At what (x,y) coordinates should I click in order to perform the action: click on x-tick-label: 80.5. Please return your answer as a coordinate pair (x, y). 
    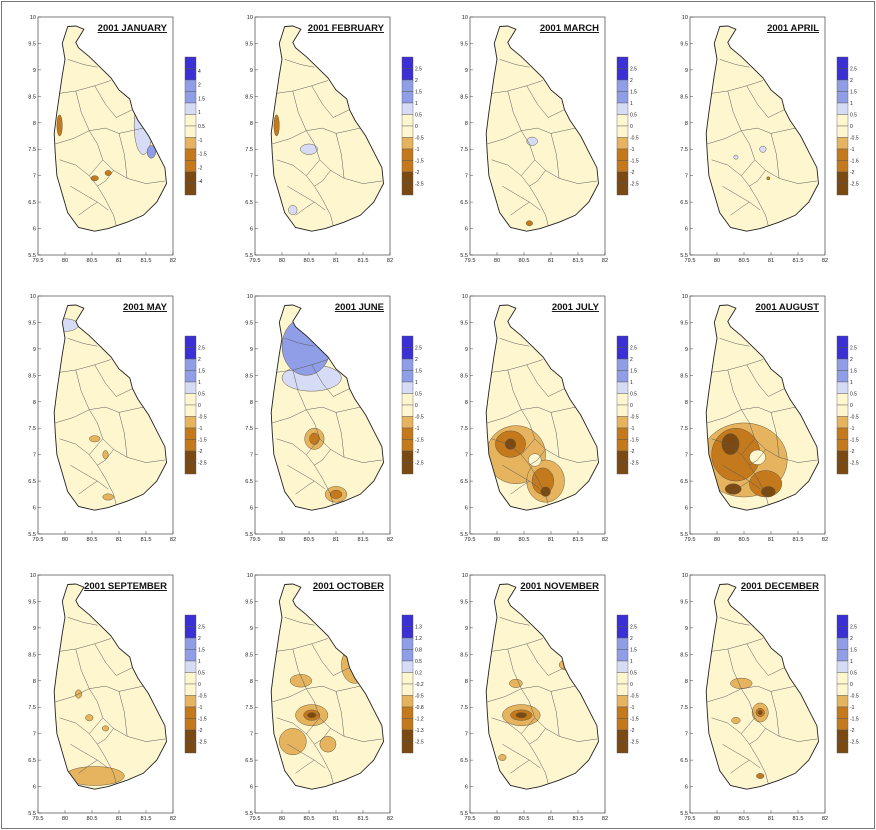
    Looking at the image, I should click on (309, 540).